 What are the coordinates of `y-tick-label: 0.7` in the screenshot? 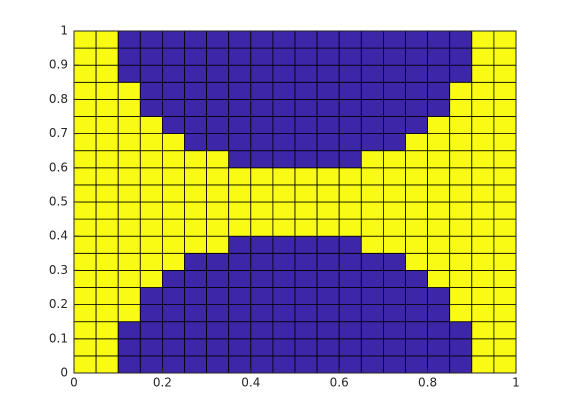 It's located at (58, 133).